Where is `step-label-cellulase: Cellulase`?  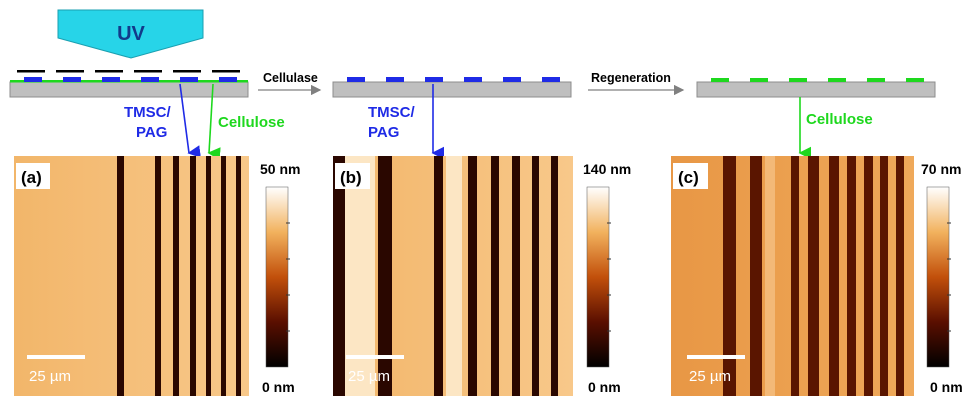
step-label-cellulase: Cellulase is located at coordinates (290, 78).